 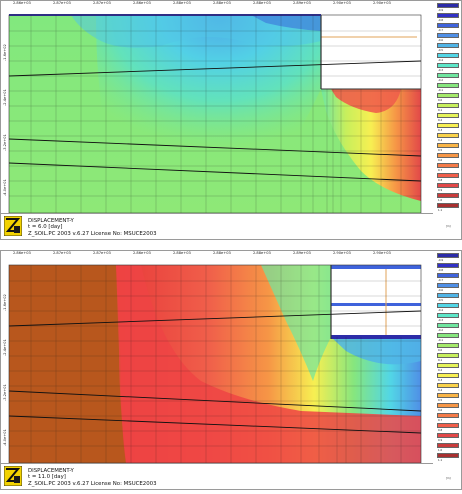 What do you see at coordinates (376, 267) in the screenshot?
I see `slab-top` at bounding box center [376, 267].